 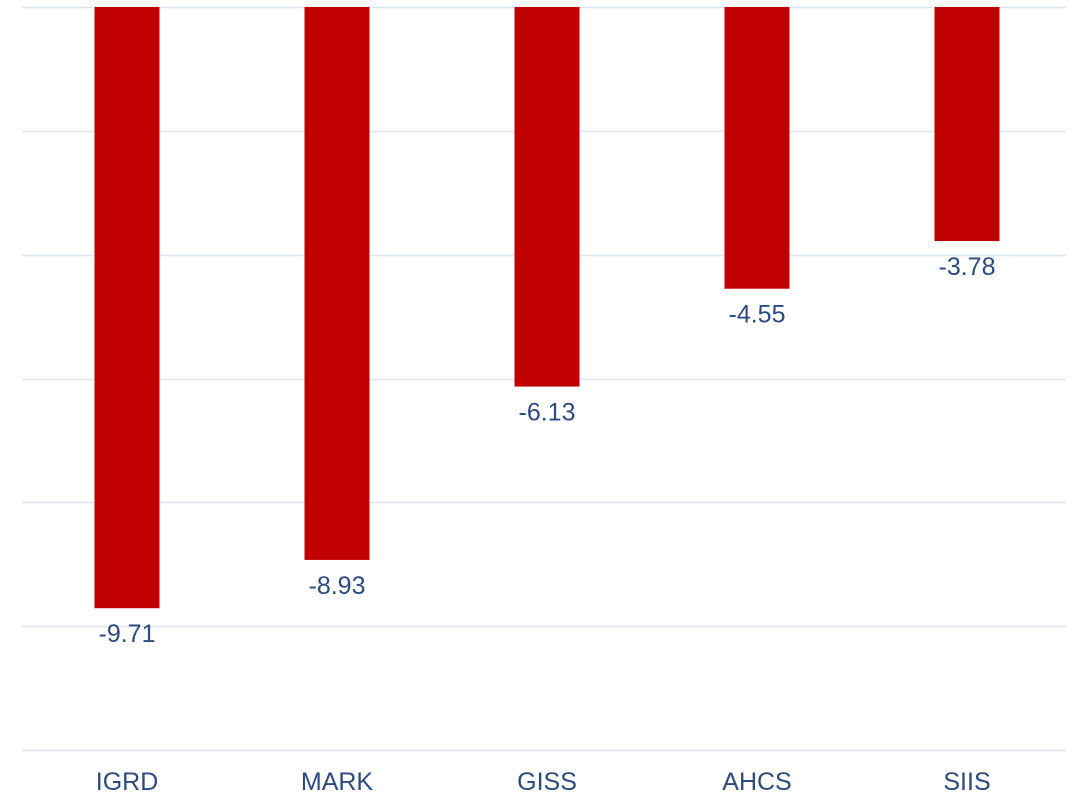 I want to click on data-label-mark: -8.93, so click(x=337, y=586).